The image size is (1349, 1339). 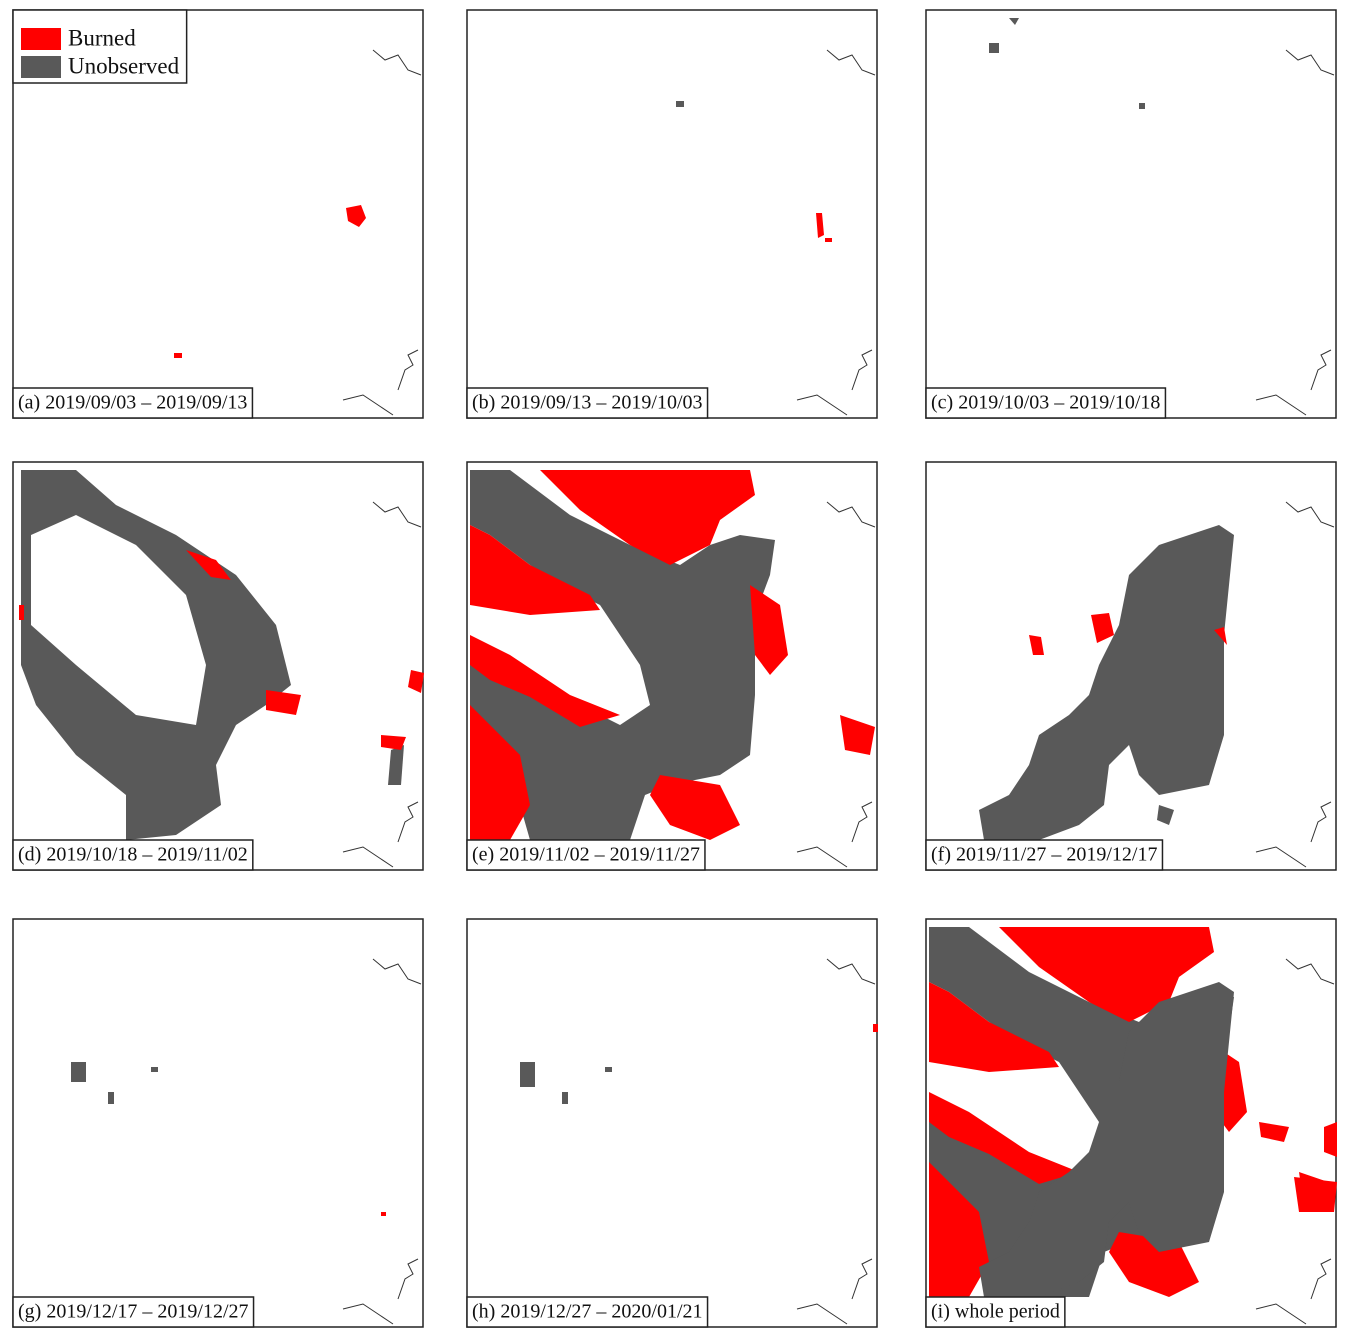 I want to click on panel-label: (c) 2019/10/03 – 2019/10/18, so click(x=1045, y=403).